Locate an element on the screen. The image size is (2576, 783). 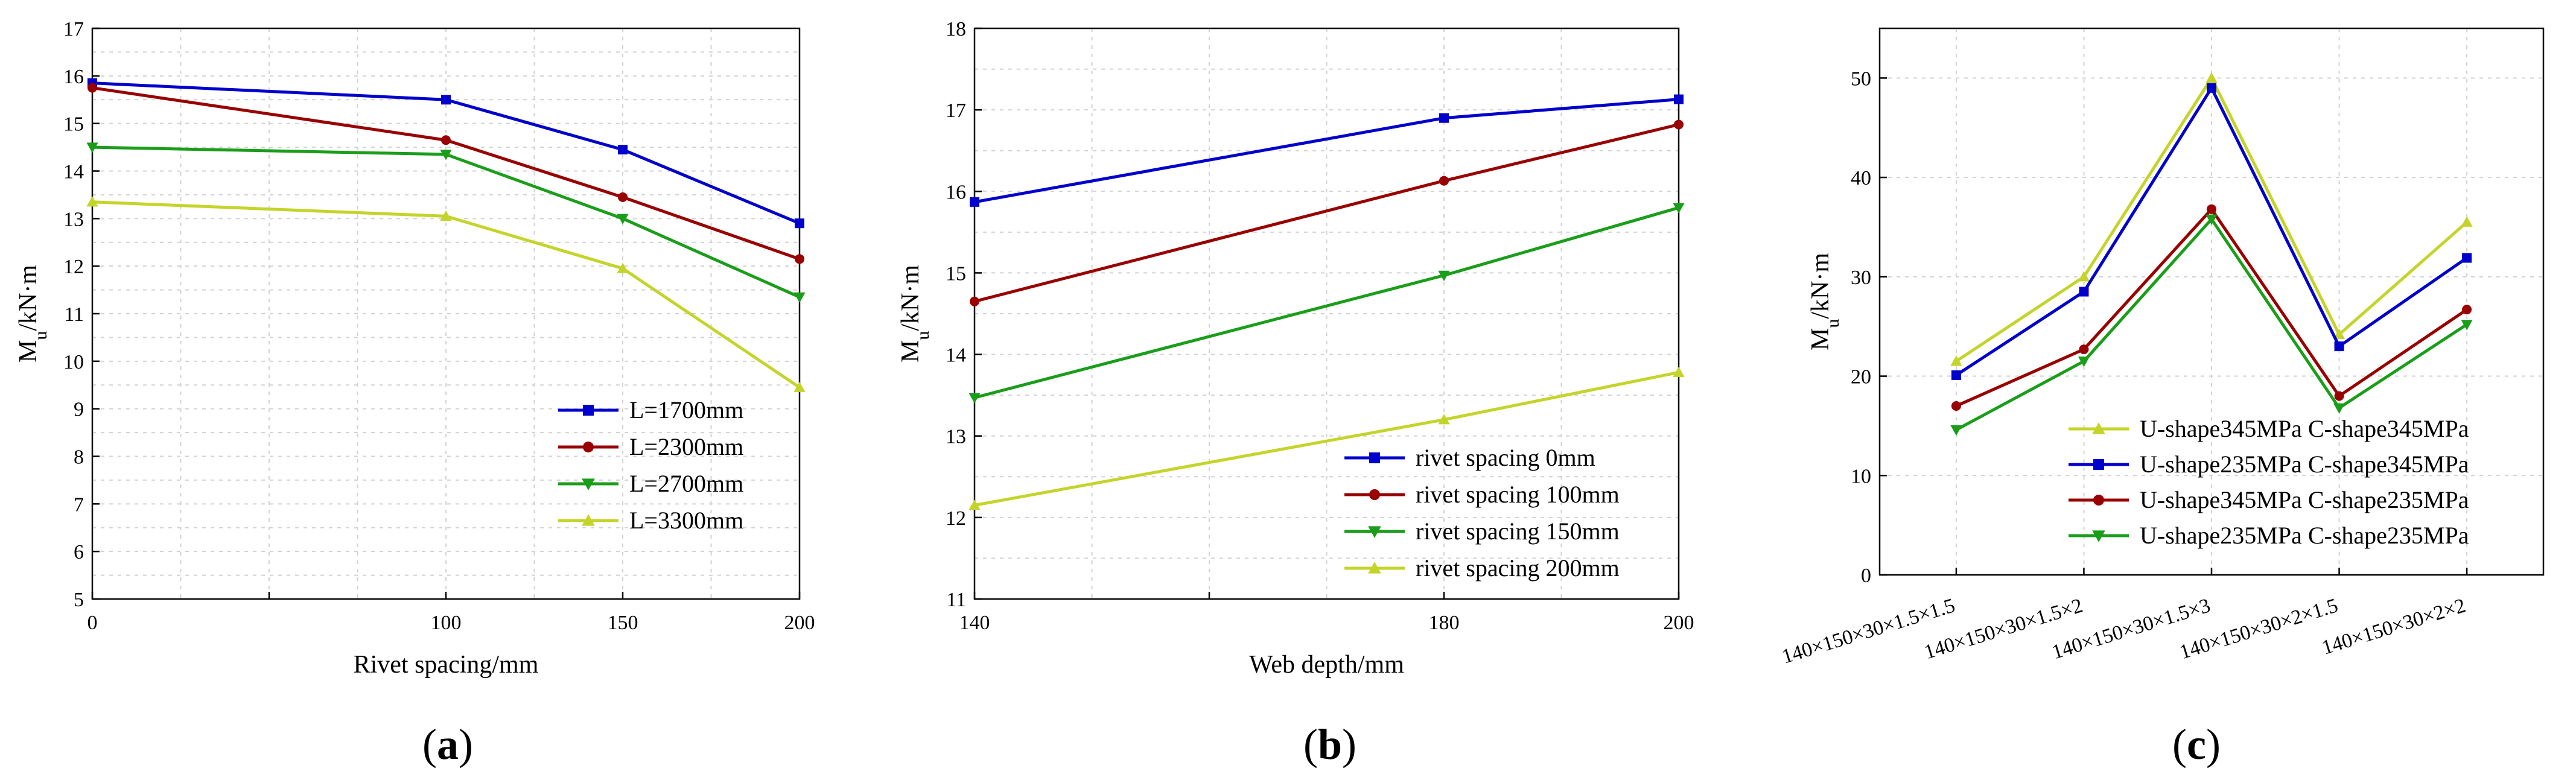
y-tick-label: 6 is located at coordinates (79, 552).